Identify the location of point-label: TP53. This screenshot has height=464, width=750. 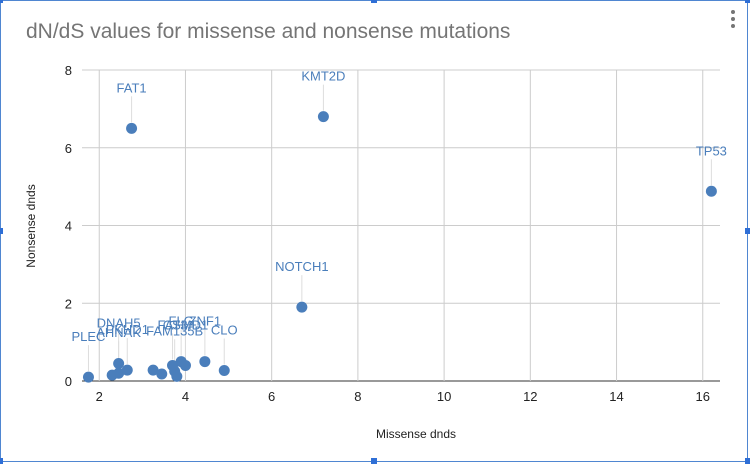
(711, 150).